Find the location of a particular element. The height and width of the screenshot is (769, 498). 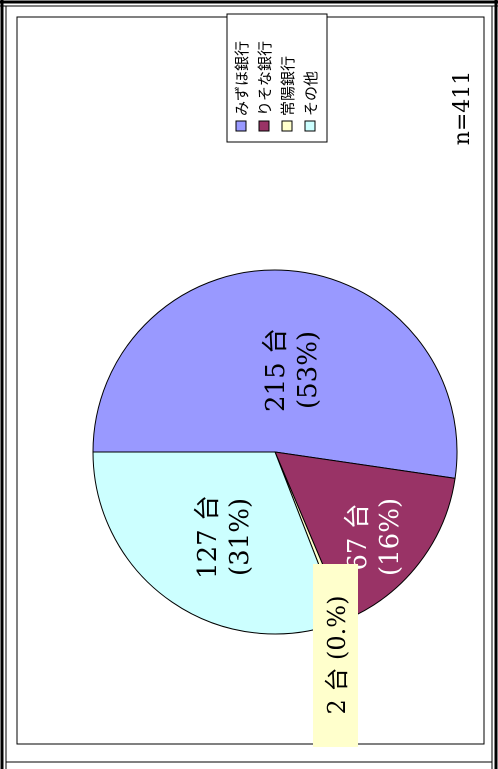

legend-label-mizuho: みずほ銀行 is located at coordinates (242, 78).